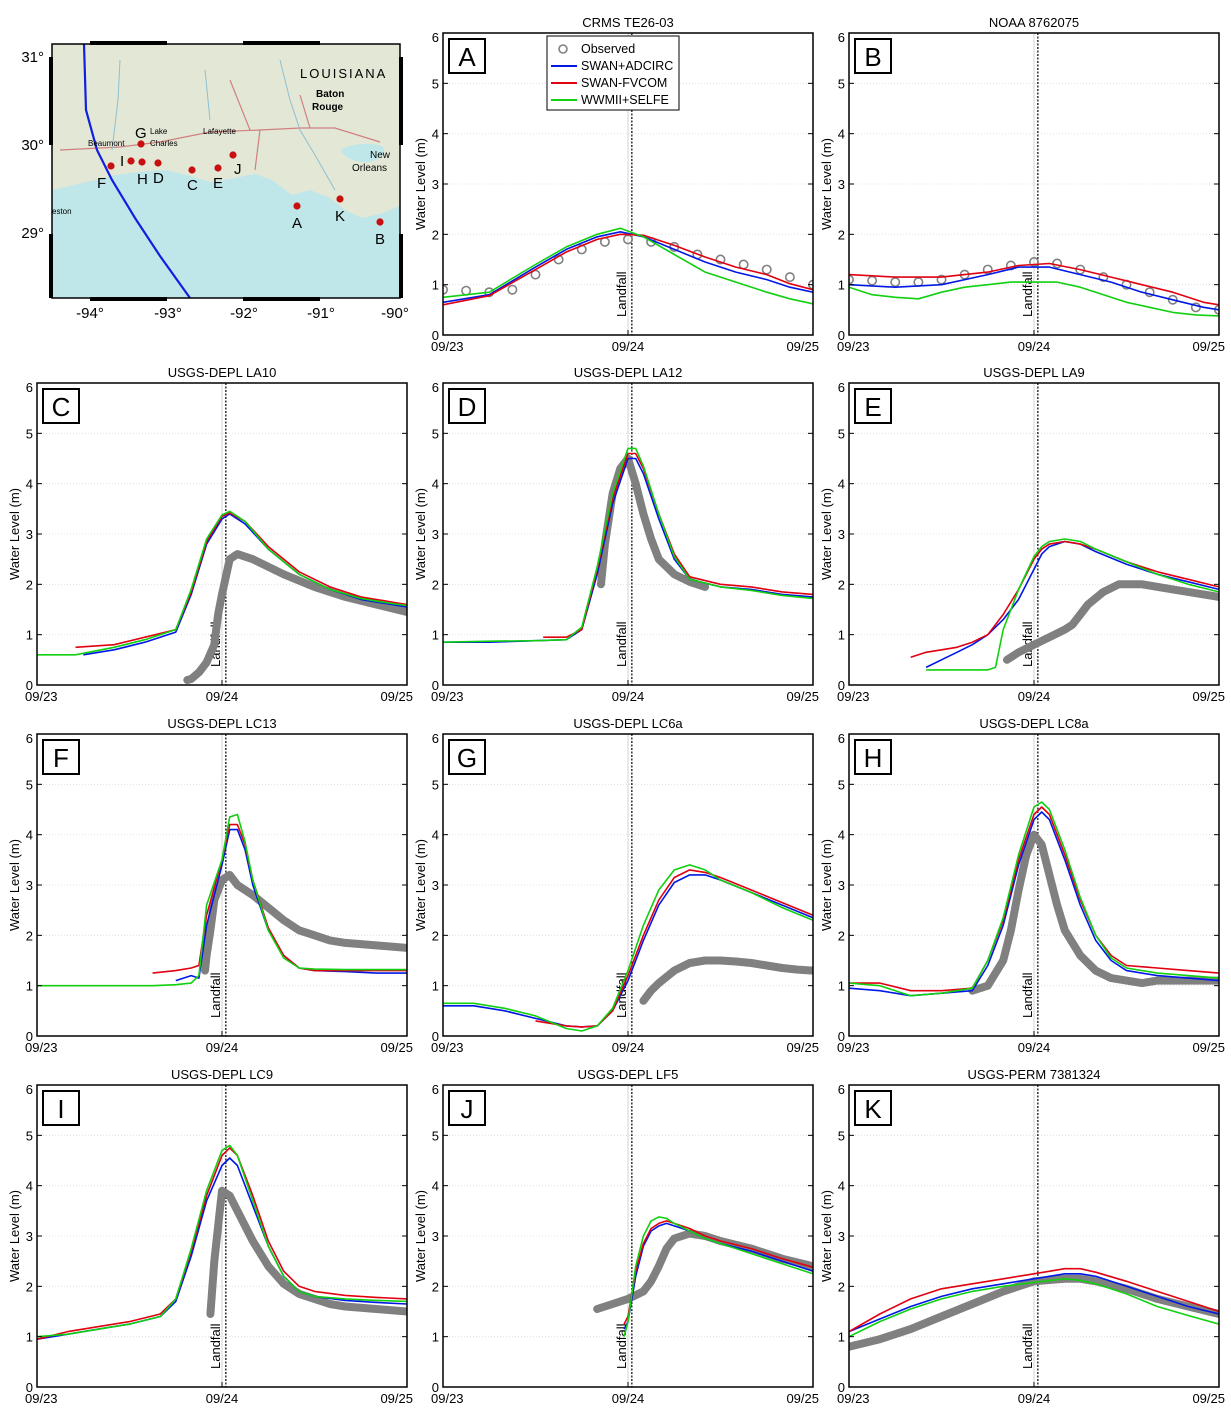 The height and width of the screenshot is (1410, 1231). I want to click on series-wwmii-selfe-j, so click(718, 1276).